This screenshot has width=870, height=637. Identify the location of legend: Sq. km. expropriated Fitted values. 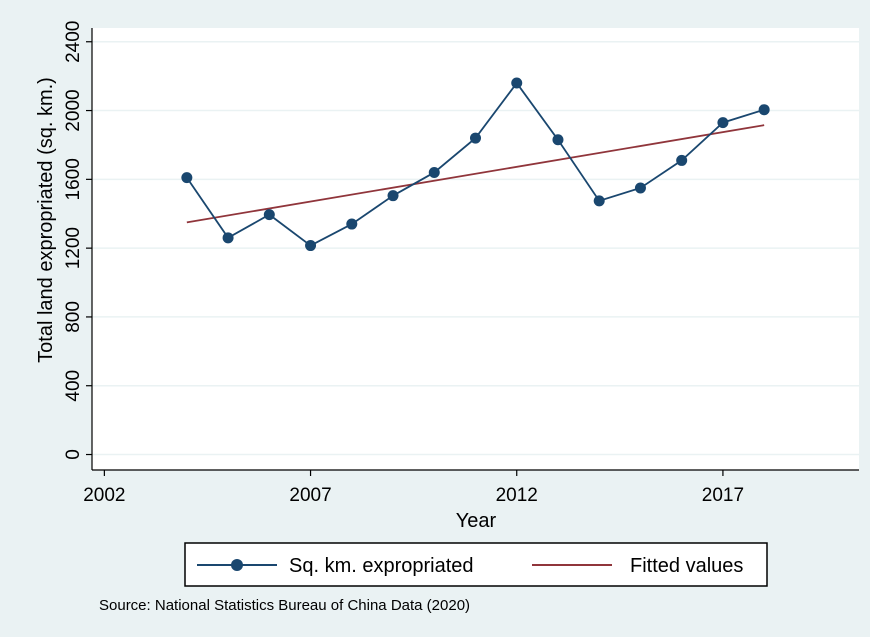
(476, 564).